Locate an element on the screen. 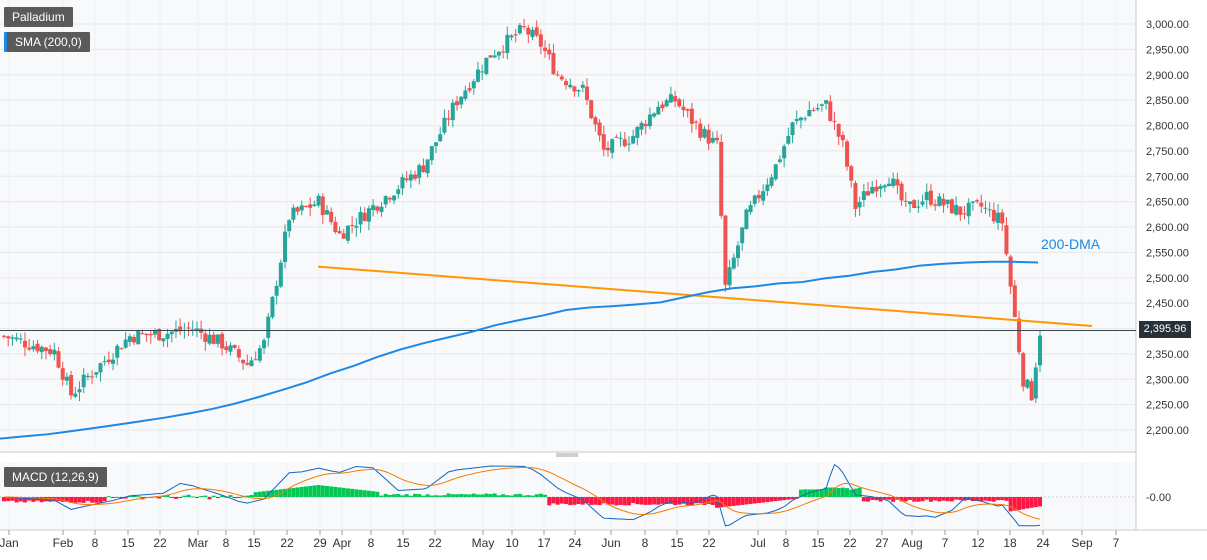  x-tick-label: Mar is located at coordinates (198, 543).